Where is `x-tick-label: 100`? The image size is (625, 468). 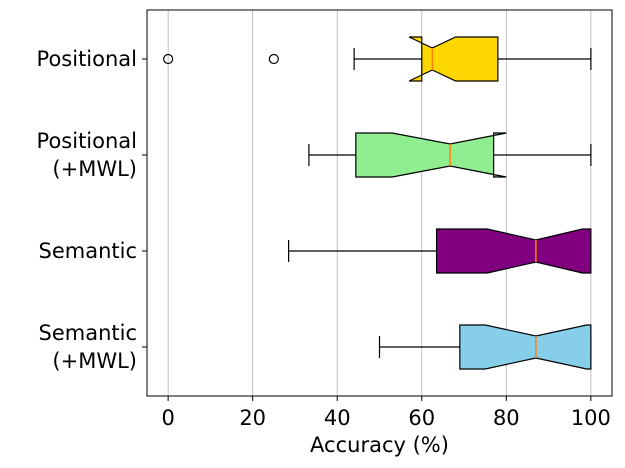
x-tick-label: 100 is located at coordinates (591, 418).